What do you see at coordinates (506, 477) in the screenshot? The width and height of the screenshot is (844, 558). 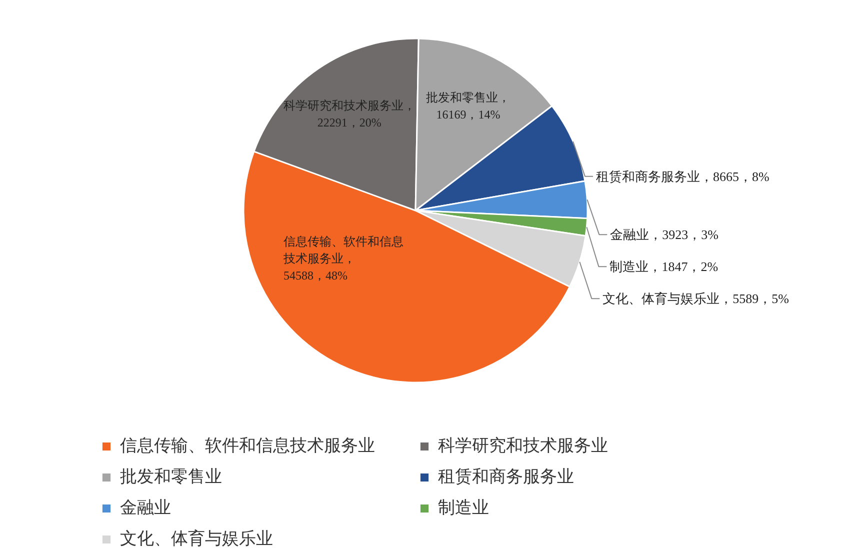 I see `legend-label: 租赁和商务服务业` at bounding box center [506, 477].